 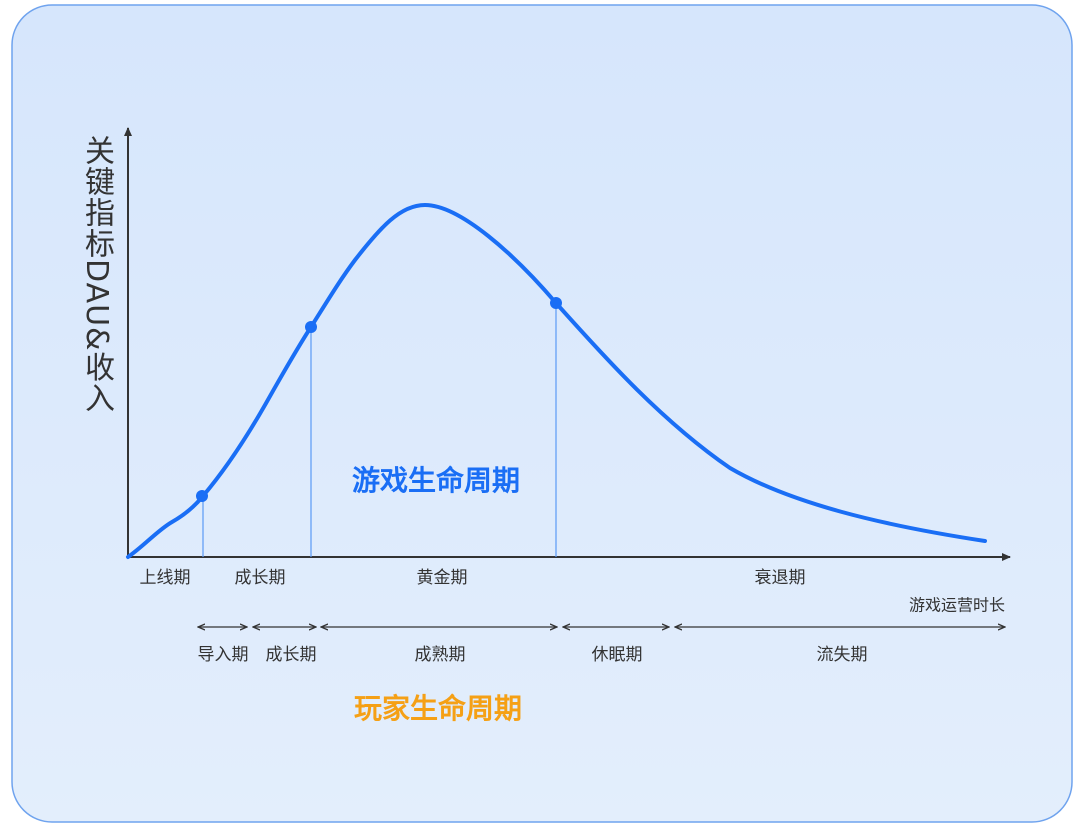 I want to click on x-axis-label: 游戏运营时长, so click(x=957, y=605).